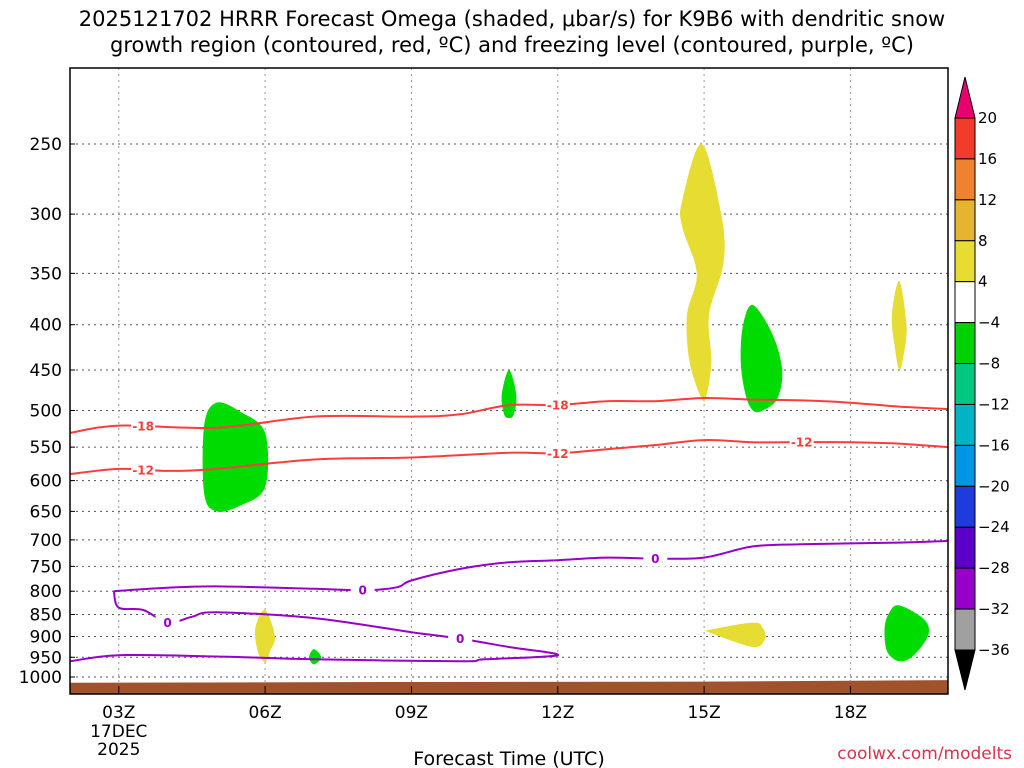  I want to click on contour-line, so click(531, 566).